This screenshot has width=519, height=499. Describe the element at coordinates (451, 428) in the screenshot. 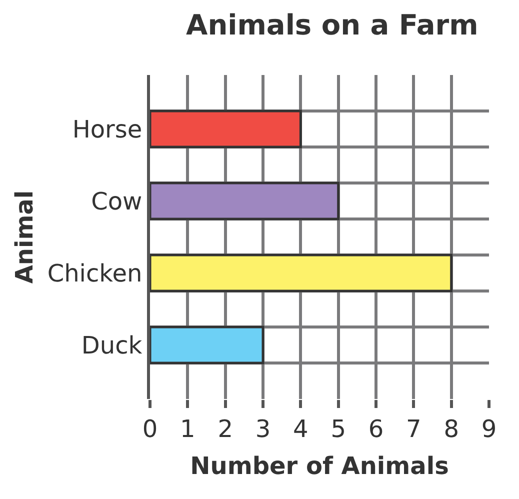

I see `x-tick-label: 8` at that location.